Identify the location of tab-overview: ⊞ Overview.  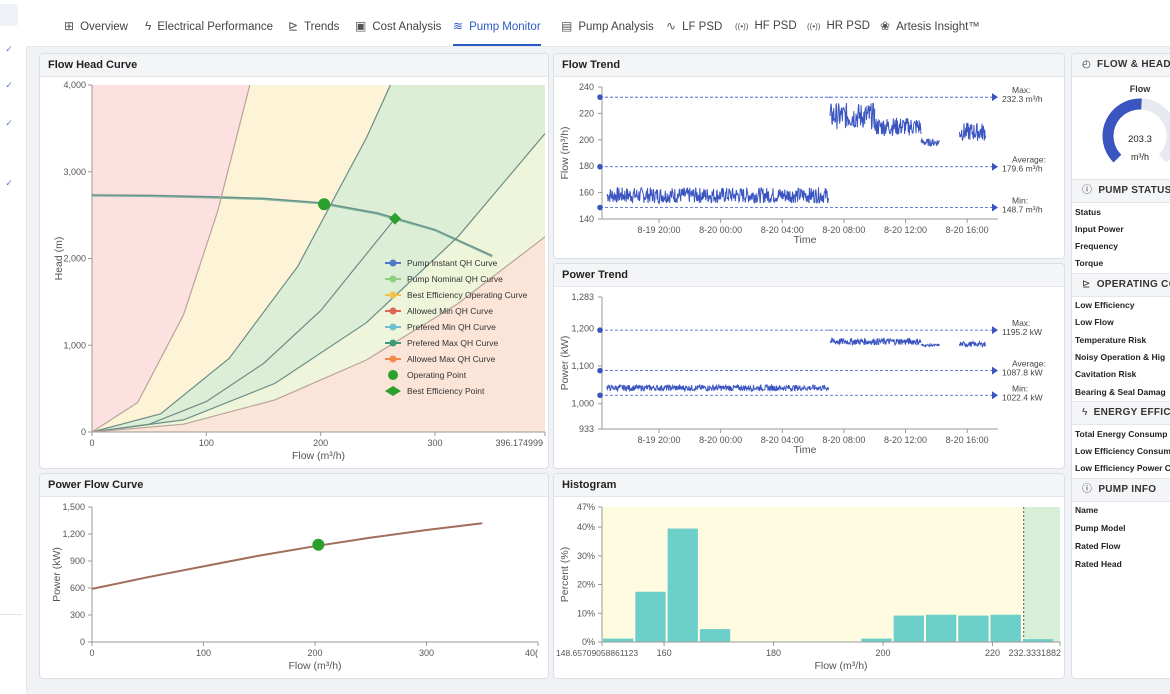
(96, 26).